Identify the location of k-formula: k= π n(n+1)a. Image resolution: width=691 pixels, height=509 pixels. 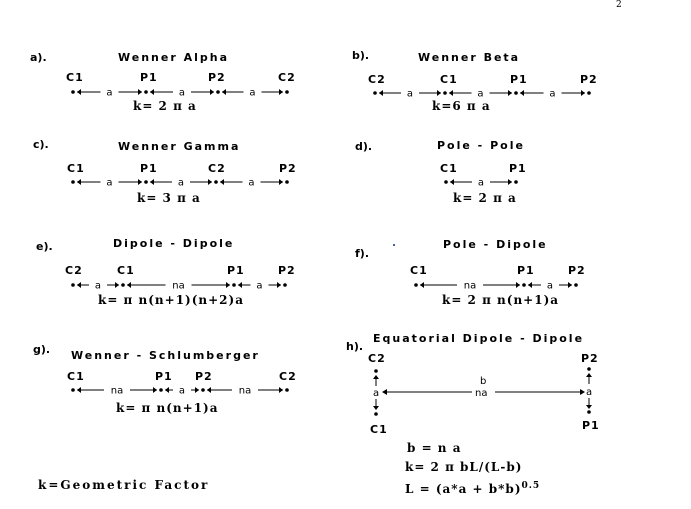
(167, 408).